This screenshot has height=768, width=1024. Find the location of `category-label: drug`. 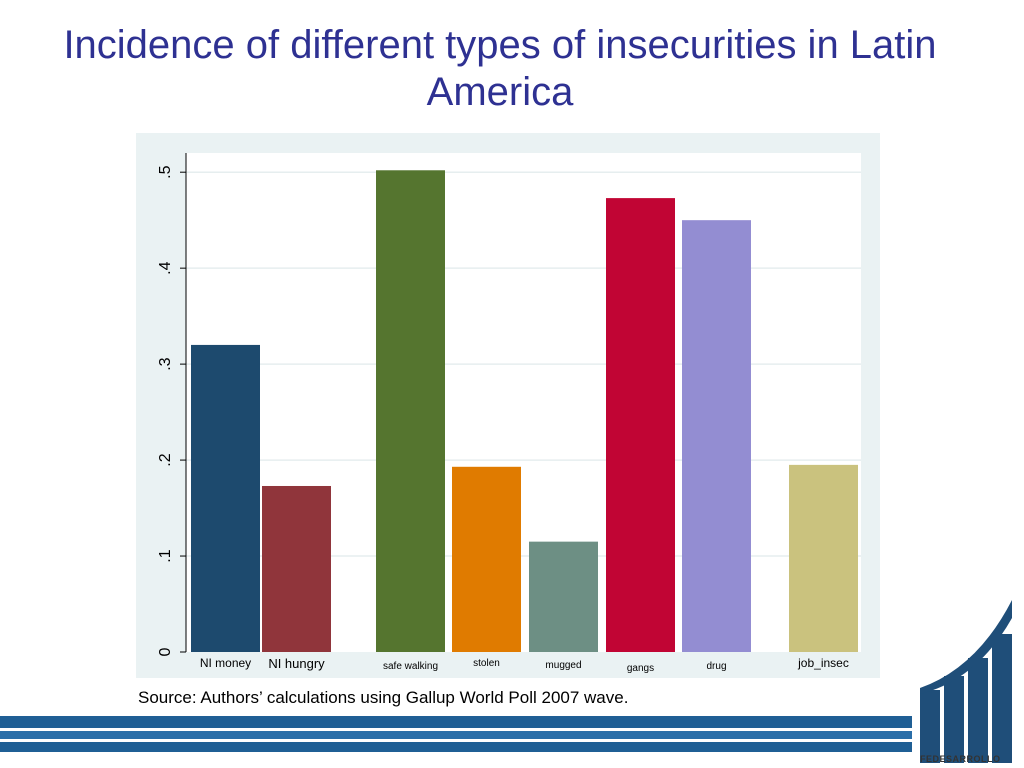

category-label: drug is located at coordinates (716, 666).